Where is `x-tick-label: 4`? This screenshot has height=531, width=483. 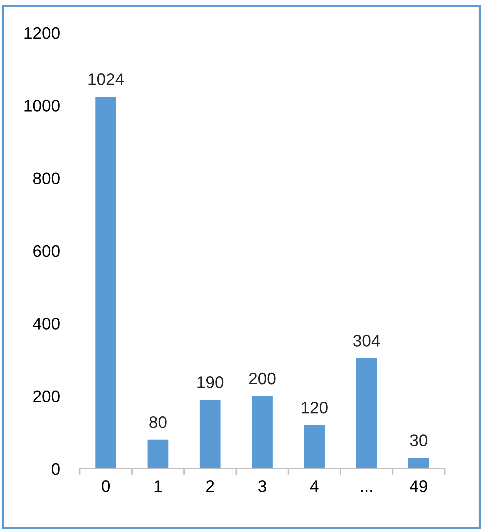 x-tick-label: 4 is located at coordinates (314, 486).